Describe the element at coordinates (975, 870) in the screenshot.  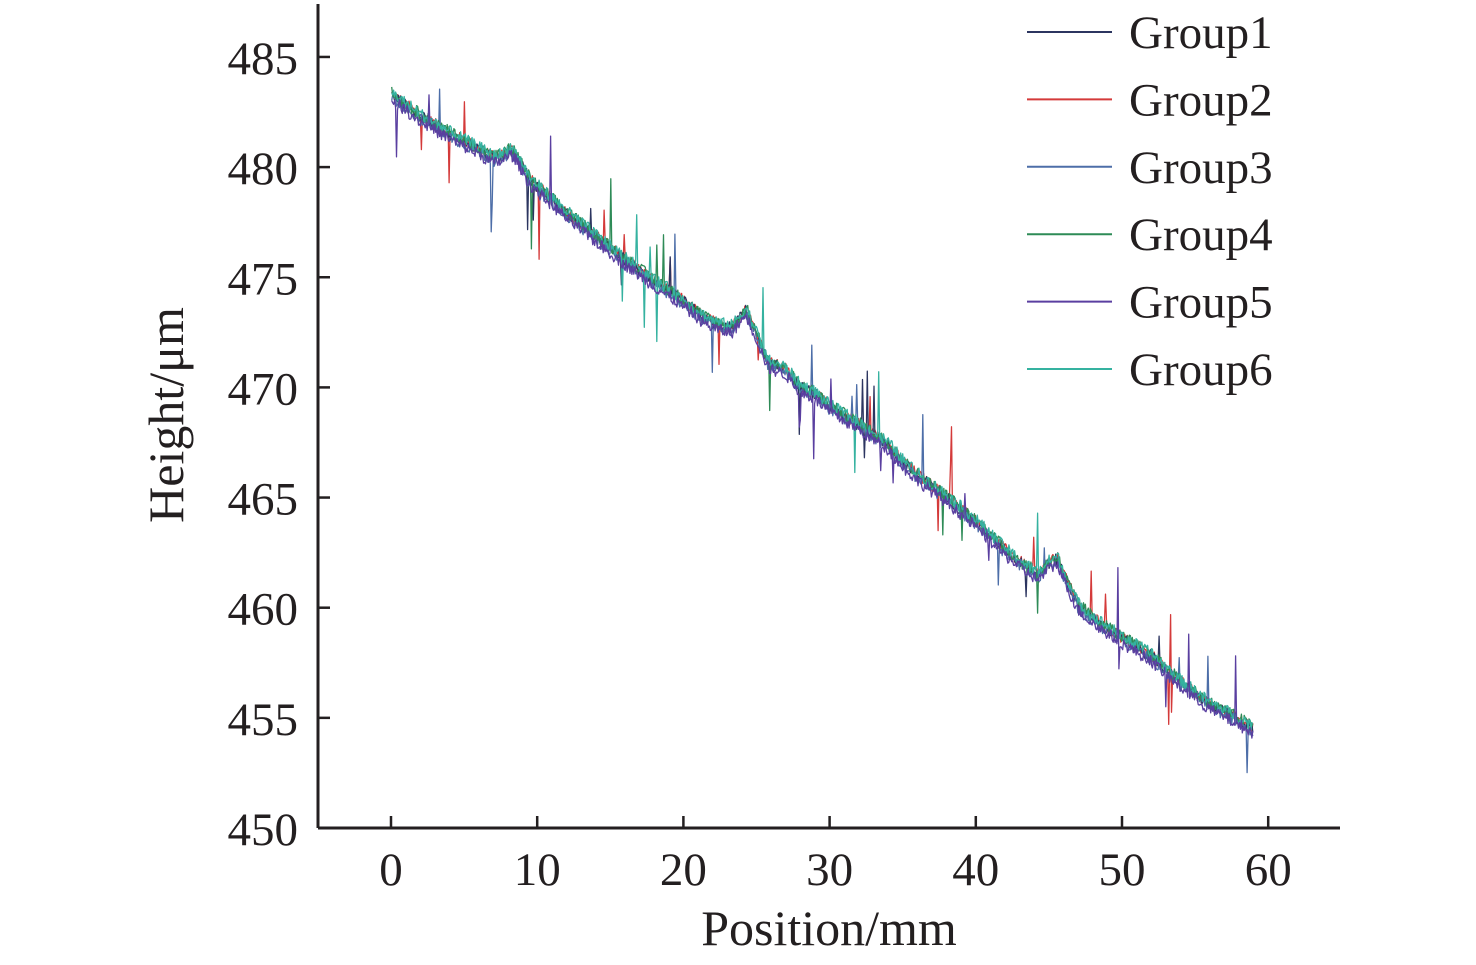
I see `x-tick-label: 40` at that location.